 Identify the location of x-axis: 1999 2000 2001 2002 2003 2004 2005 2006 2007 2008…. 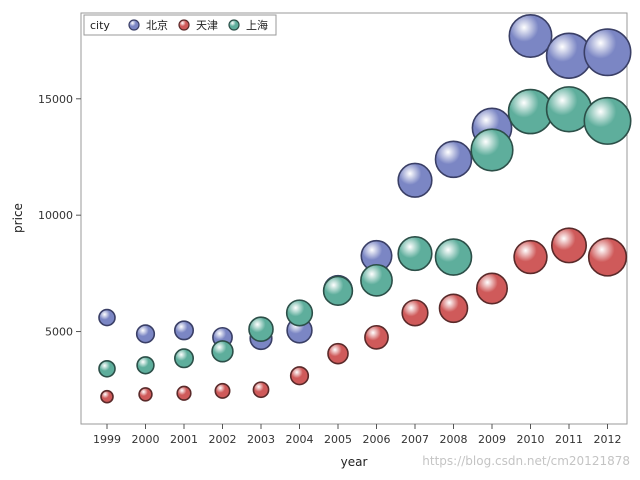
(357, 435).